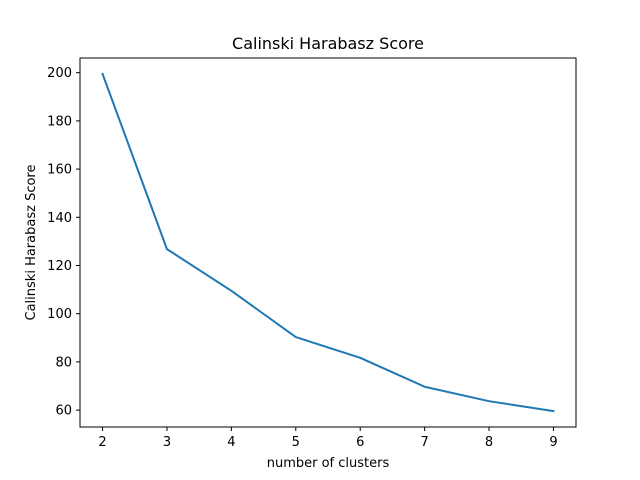  I want to click on x-tick-label: 3, so click(167, 442).